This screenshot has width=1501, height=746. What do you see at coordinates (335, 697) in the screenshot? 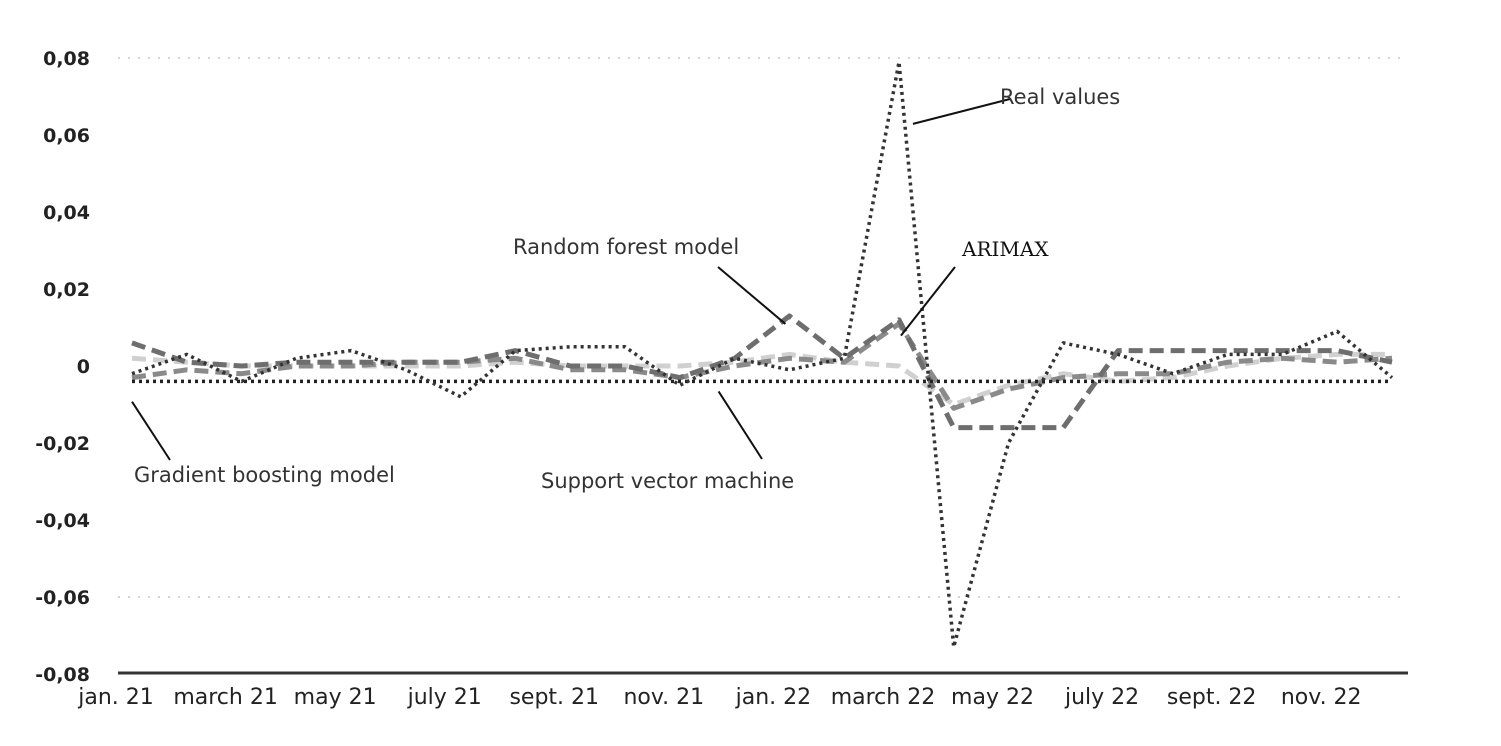
I see `x-tick-label: may 21` at bounding box center [335, 697].